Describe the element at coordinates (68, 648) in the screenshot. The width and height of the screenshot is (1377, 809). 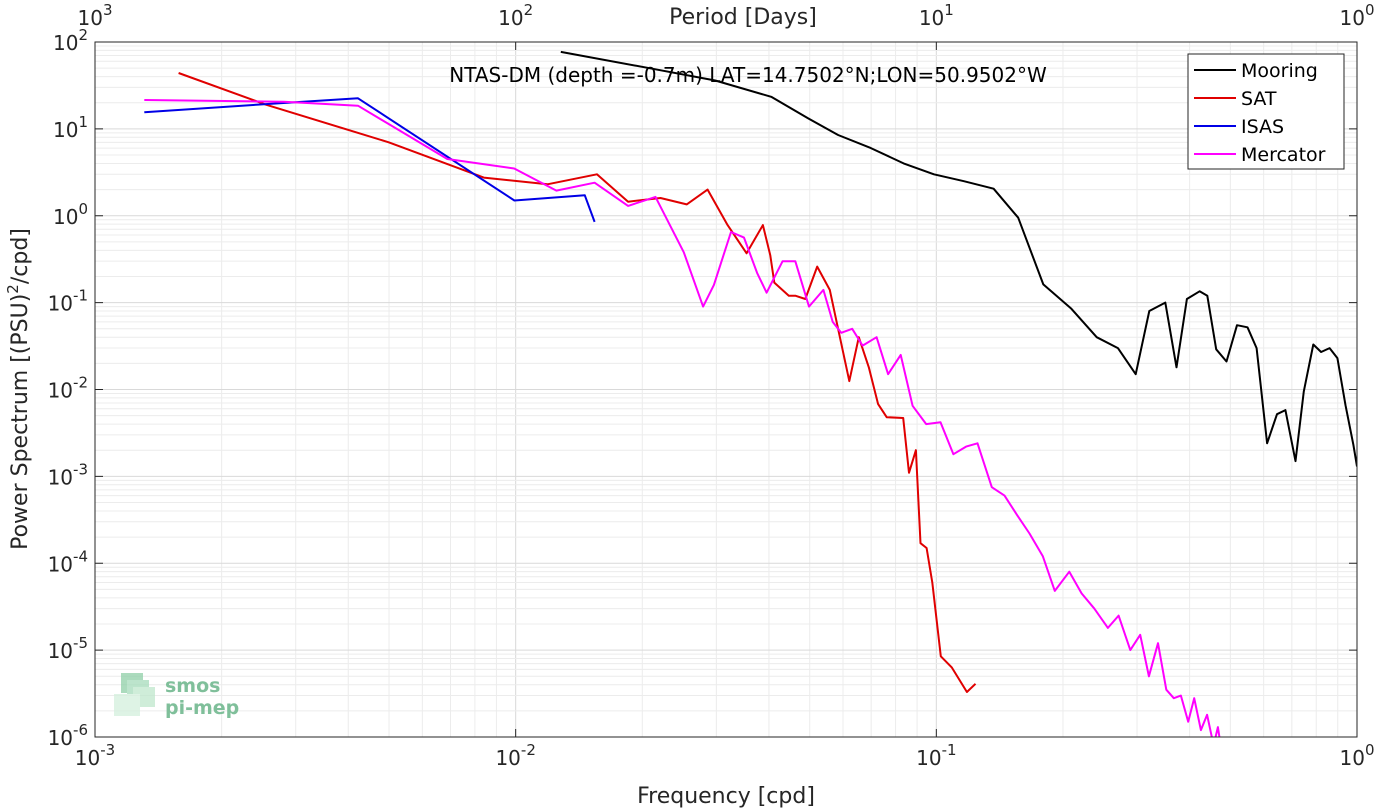
I see `y-tick-label: 10⁻⁵` at that location.